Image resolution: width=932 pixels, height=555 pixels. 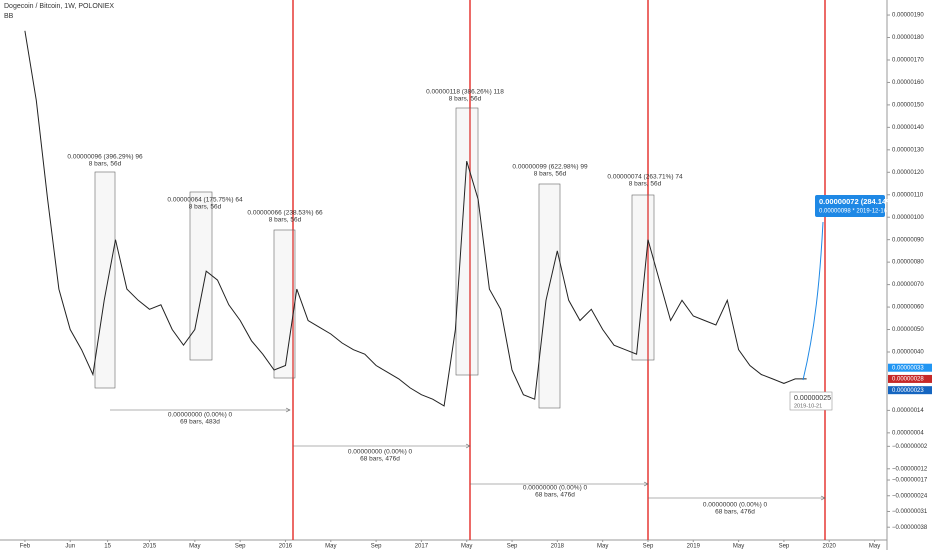 What do you see at coordinates (908, 285) in the screenshot?
I see `y-tick-label: 0.00000070` at bounding box center [908, 285].